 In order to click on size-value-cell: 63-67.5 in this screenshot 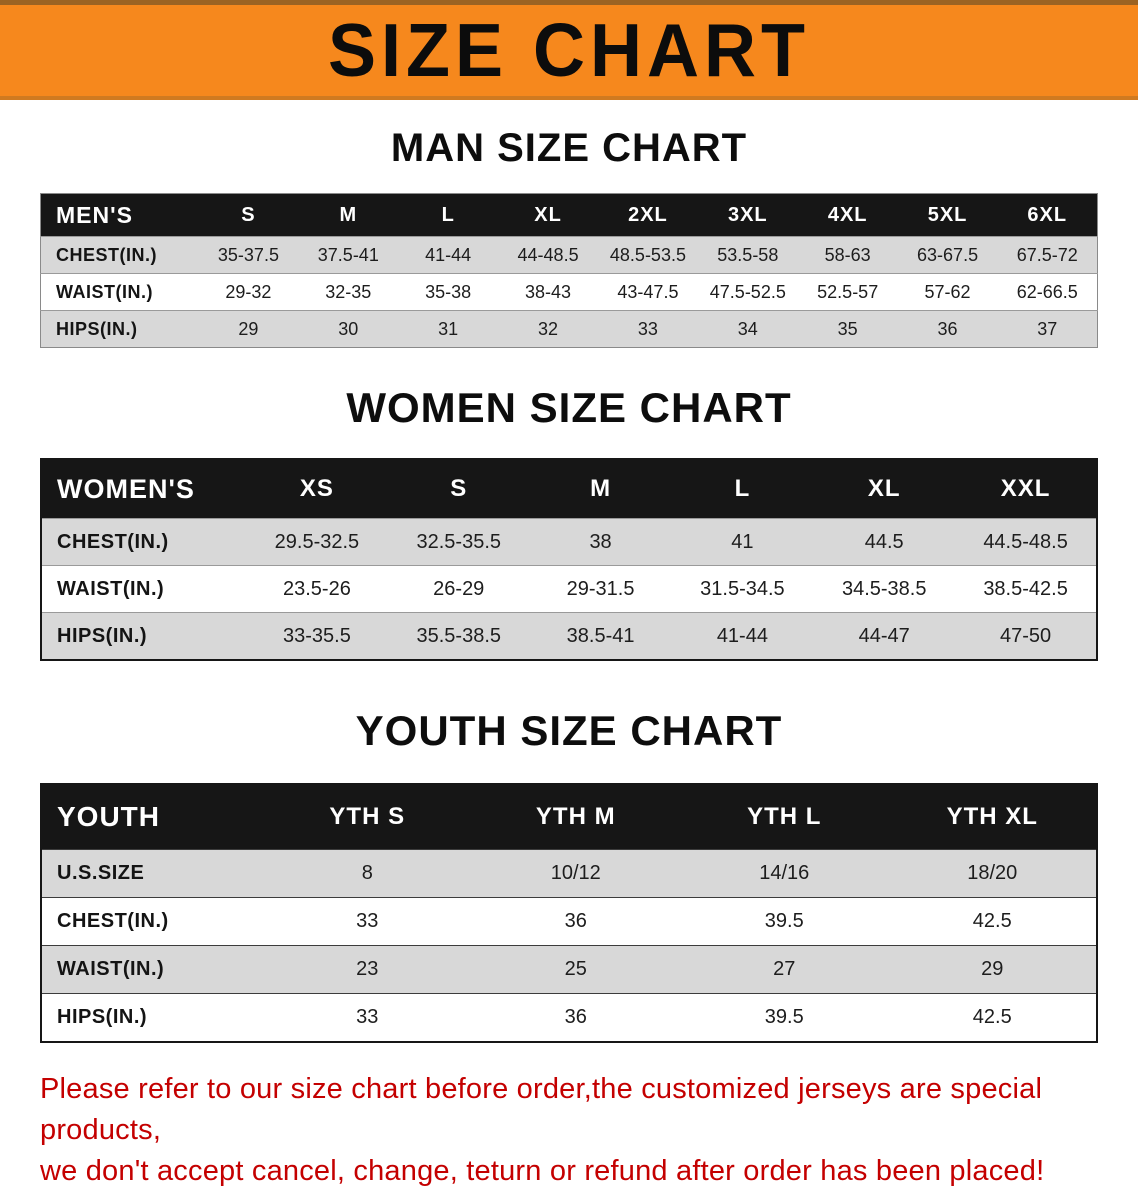, I will do `click(948, 254)`.